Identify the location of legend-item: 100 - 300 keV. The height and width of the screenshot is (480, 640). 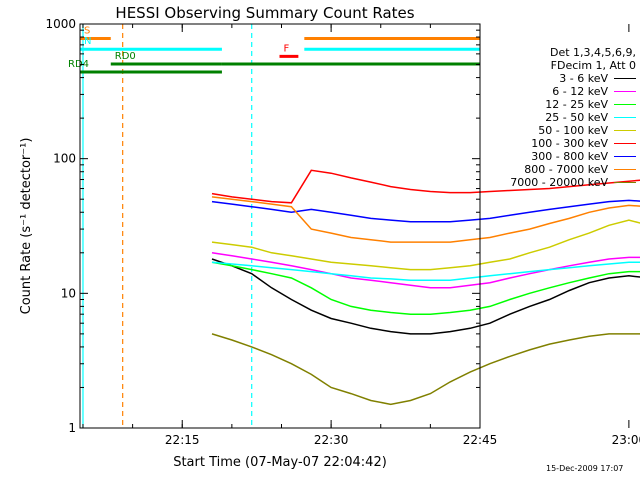
(553, 143).